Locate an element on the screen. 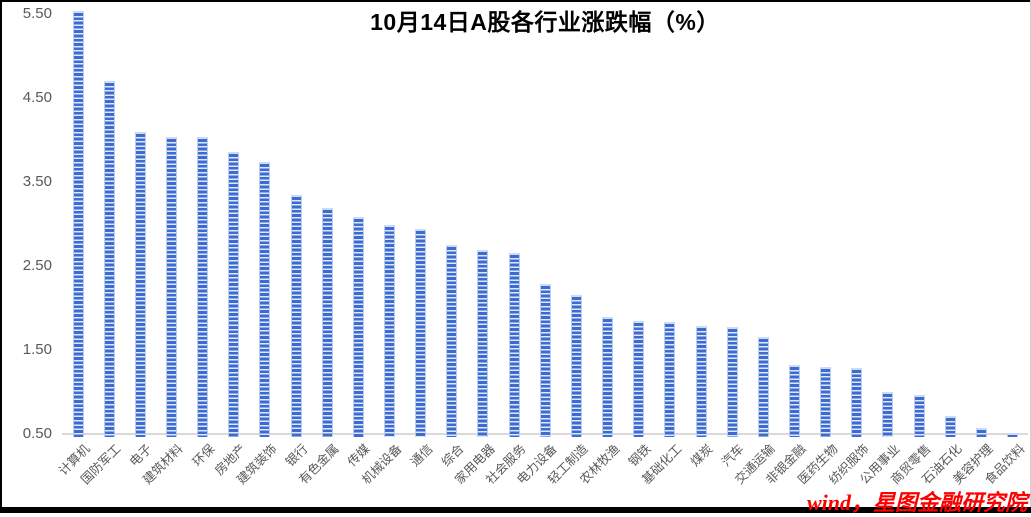  watermark: wind，星图金融研究院 is located at coordinates (916, 502).